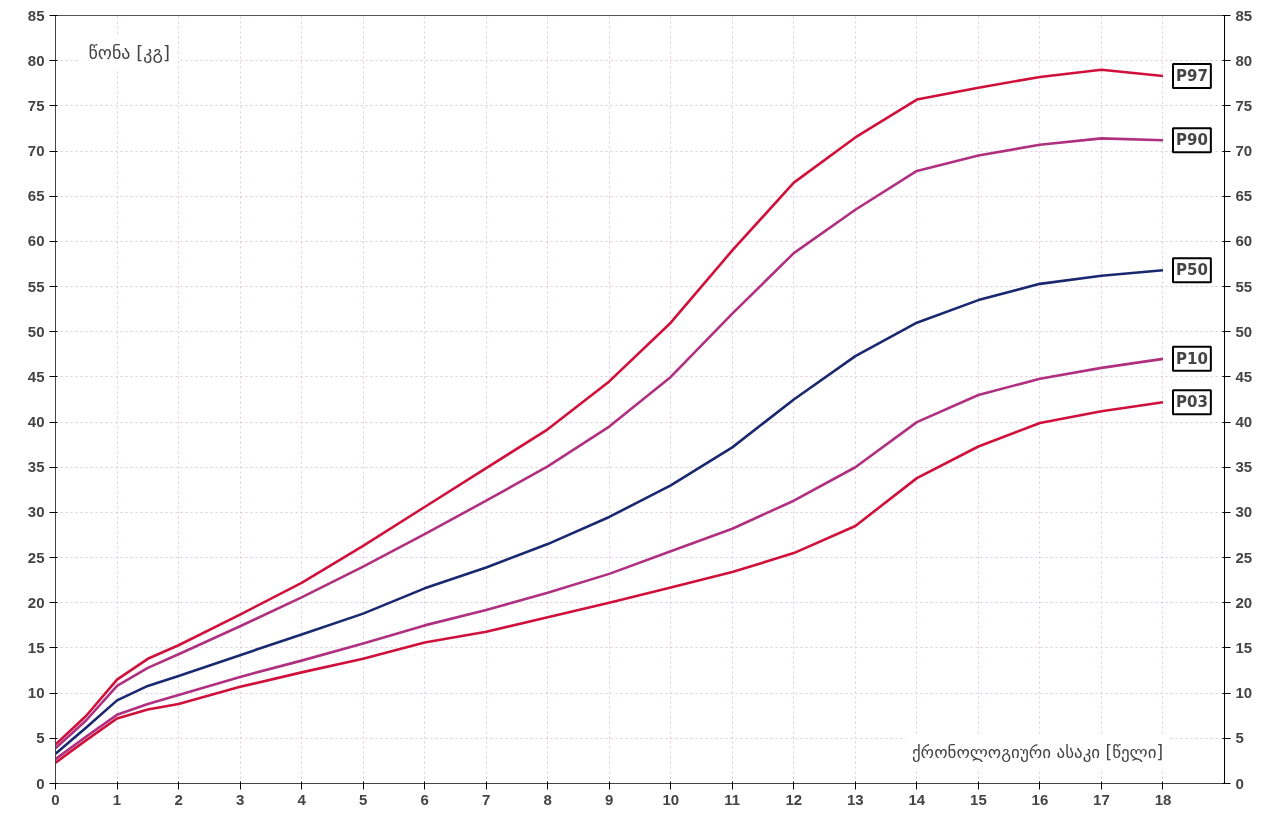 The height and width of the screenshot is (823, 1284). What do you see at coordinates (1244, 60) in the screenshot?
I see `y2-tick-label: 80` at bounding box center [1244, 60].